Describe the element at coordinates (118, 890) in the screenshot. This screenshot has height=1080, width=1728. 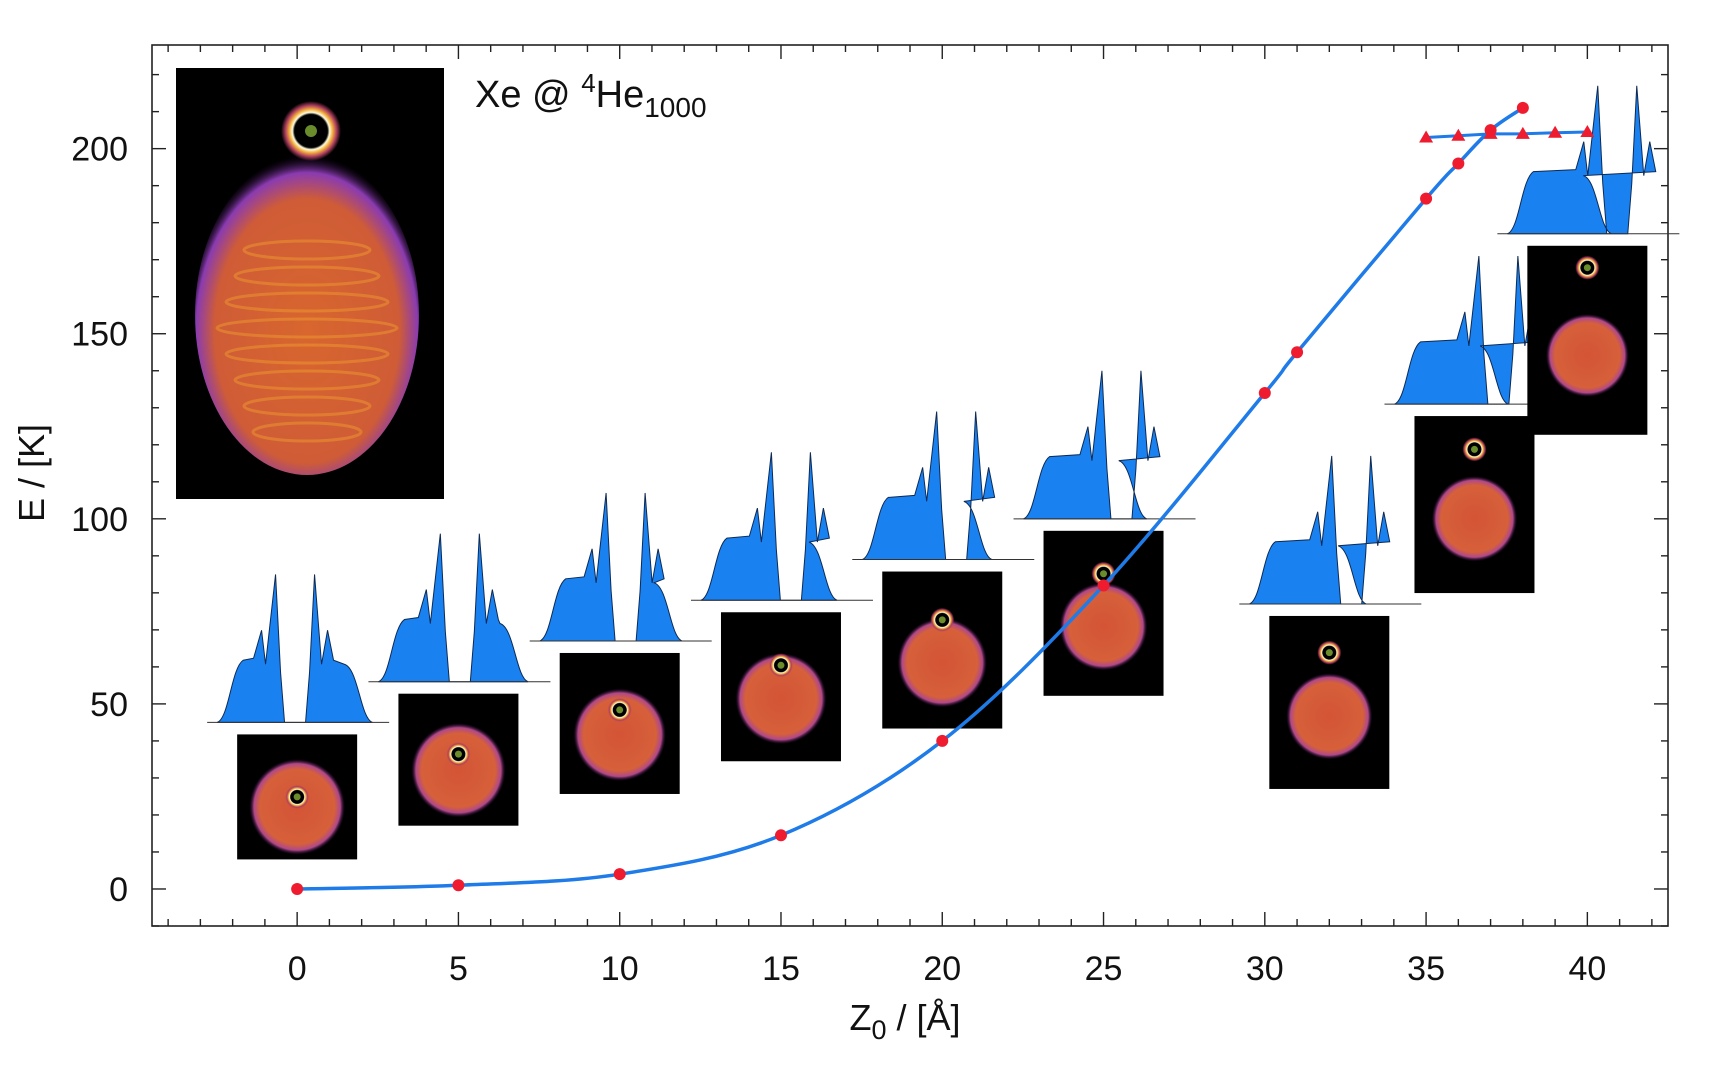
I see `y-tick-label: 0` at that location.